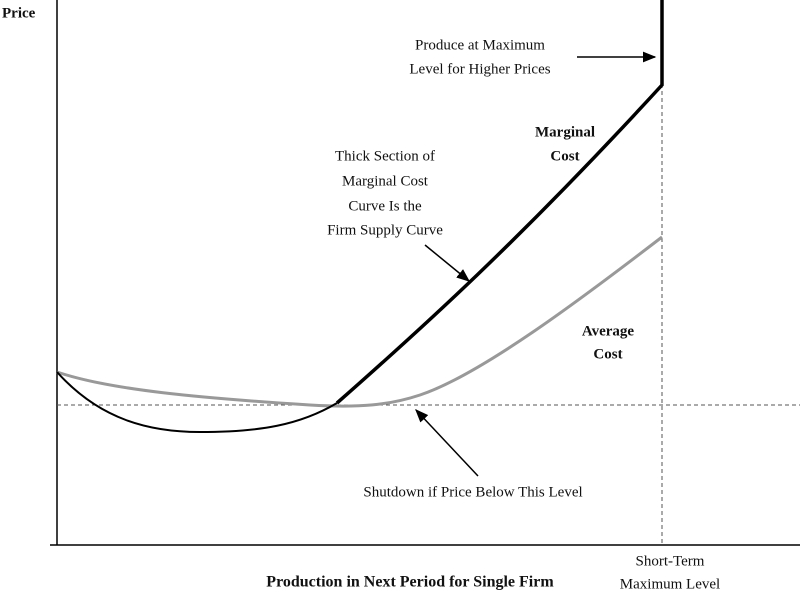  What do you see at coordinates (19, 13) in the screenshot?
I see `y-axis-label: Price` at bounding box center [19, 13].